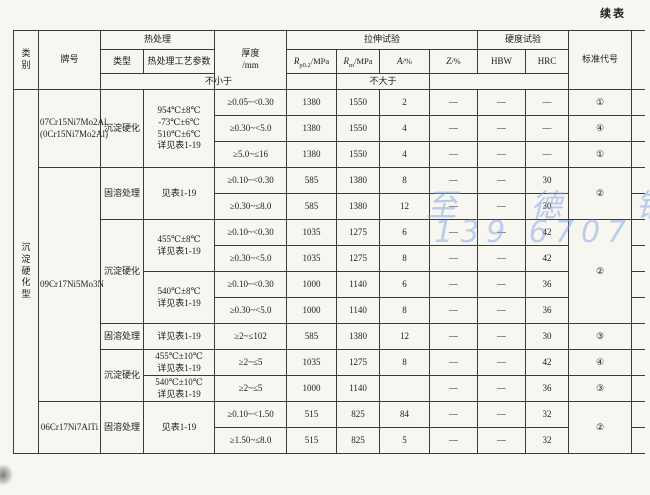 The image size is (650, 495). I want to click on cell-rp02: 1380, so click(312, 128).